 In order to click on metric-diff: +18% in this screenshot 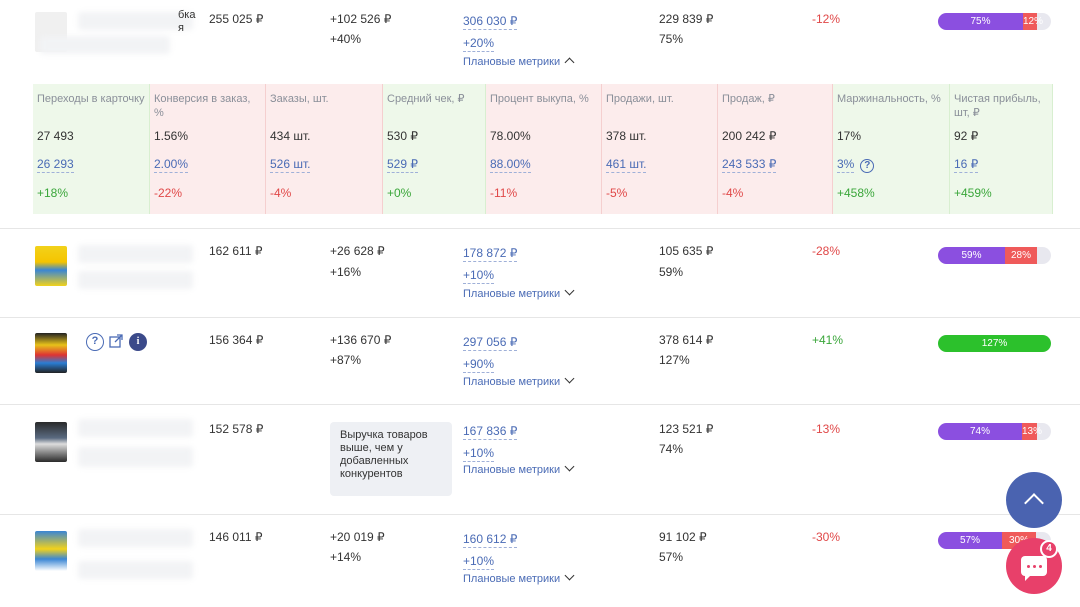, I will do `click(53, 193)`.